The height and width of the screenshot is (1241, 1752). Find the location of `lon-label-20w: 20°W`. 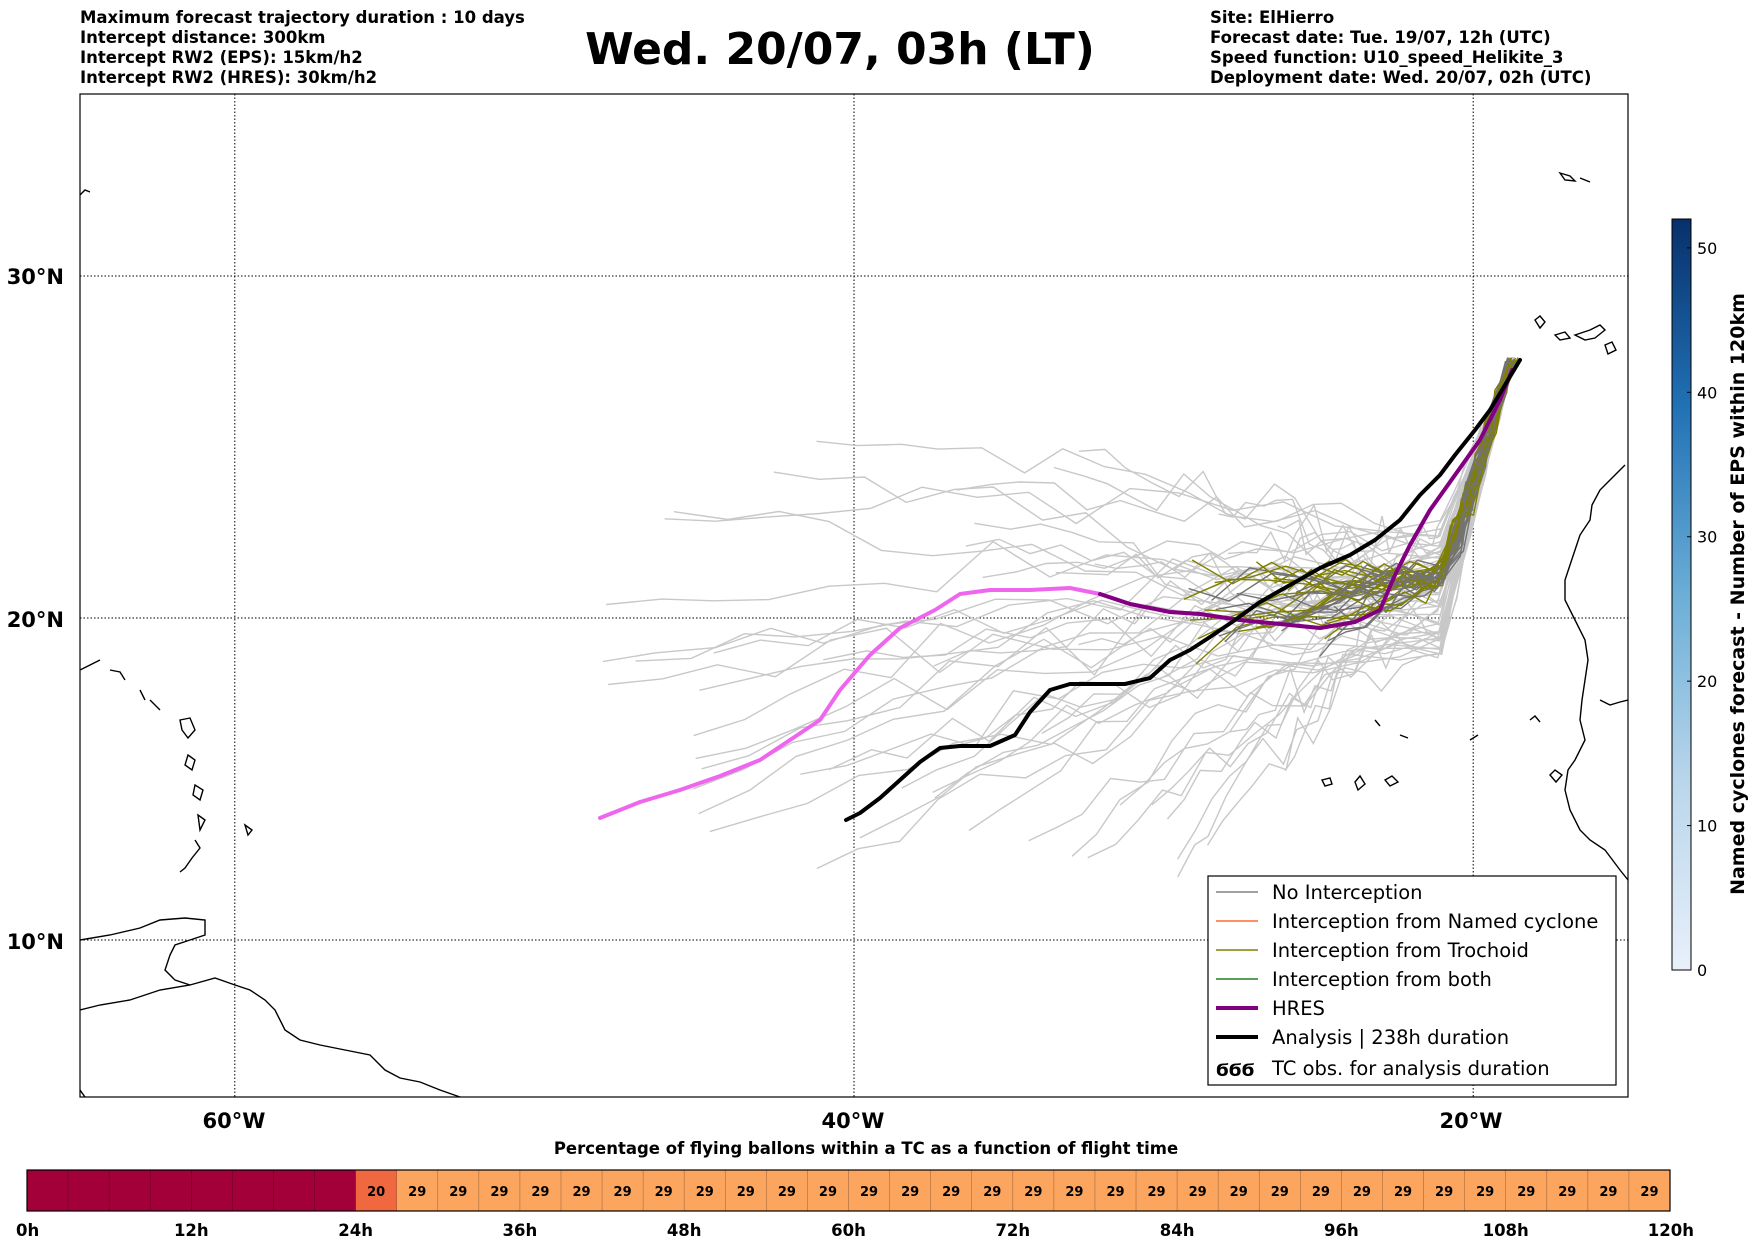

lon-label-20w: 20°W is located at coordinates (1471, 1121).